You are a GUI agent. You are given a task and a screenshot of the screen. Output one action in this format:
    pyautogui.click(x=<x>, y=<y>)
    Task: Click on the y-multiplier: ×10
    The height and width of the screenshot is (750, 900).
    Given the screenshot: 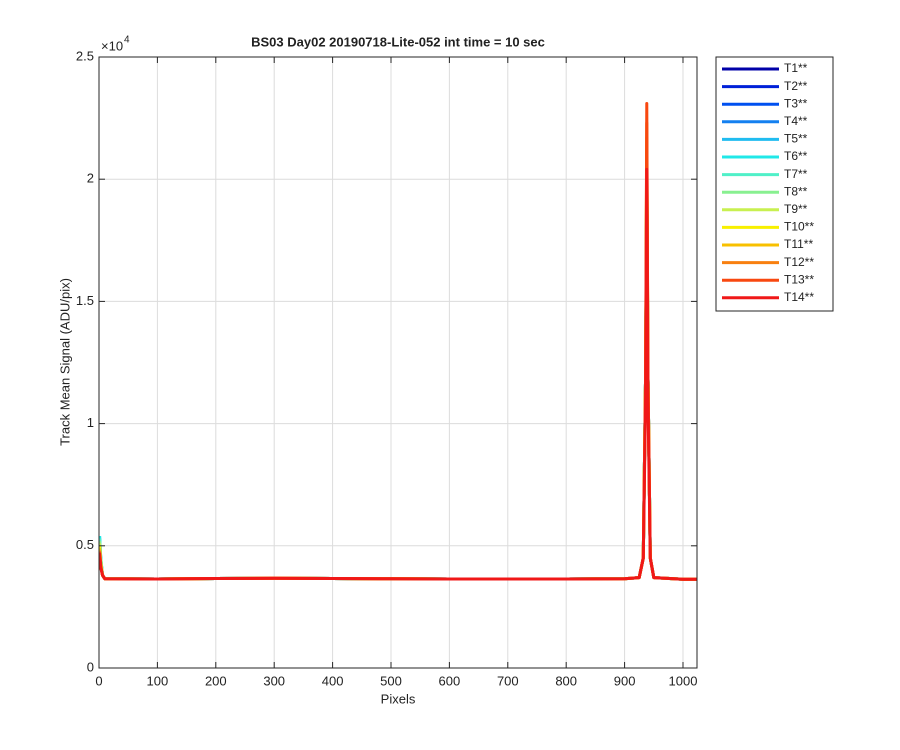 What is the action you would take?
    pyautogui.click(x=112, y=45)
    